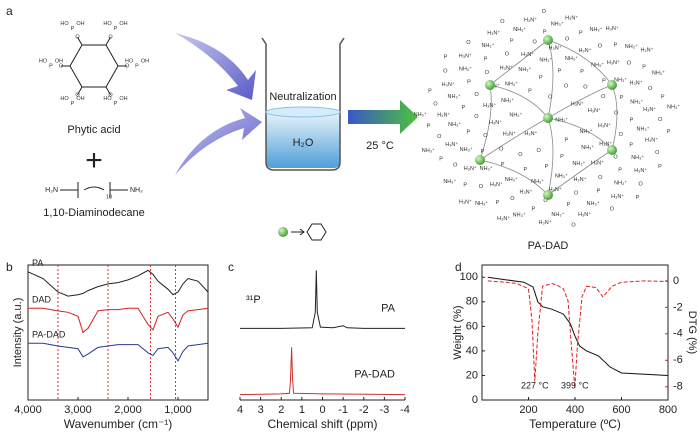 This screenshot has height=435, width=700. Describe the element at coordinates (240, 410) in the screenshot. I see `x-tick-label: 4` at that location.